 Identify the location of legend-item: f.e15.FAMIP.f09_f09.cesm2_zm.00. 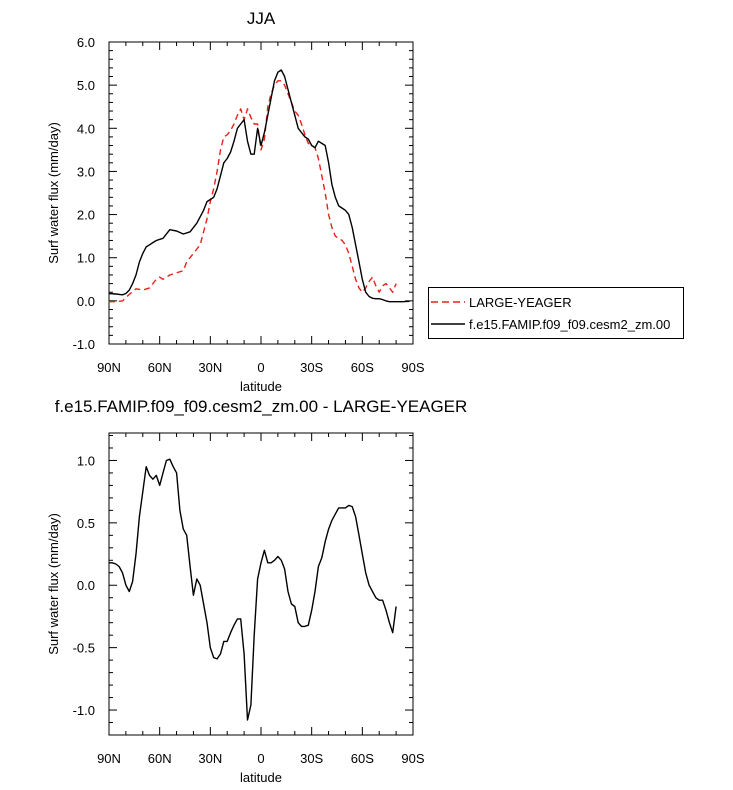
(550, 324).